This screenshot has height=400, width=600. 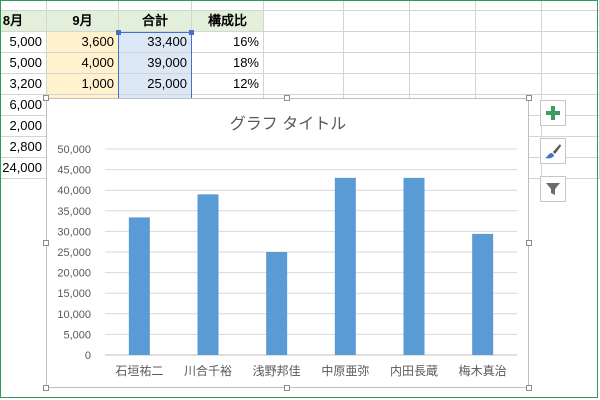 I want to click on data-cell: 39,000, so click(x=155, y=63).